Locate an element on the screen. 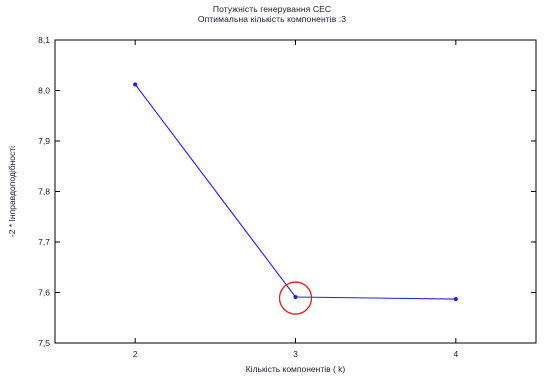  y-tick-label: 7,6 is located at coordinates (44, 293).